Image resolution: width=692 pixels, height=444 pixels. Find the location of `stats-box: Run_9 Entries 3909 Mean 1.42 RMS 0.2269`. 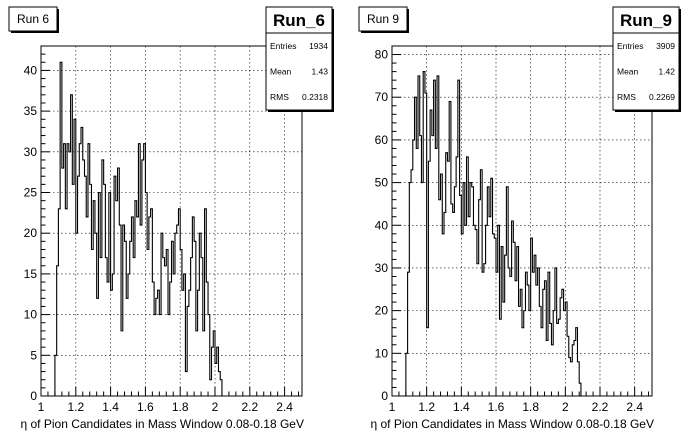

stats-box: Run_9 Entries 3909 Mean 1.42 RMS 0.2269 is located at coordinates (646, 59).